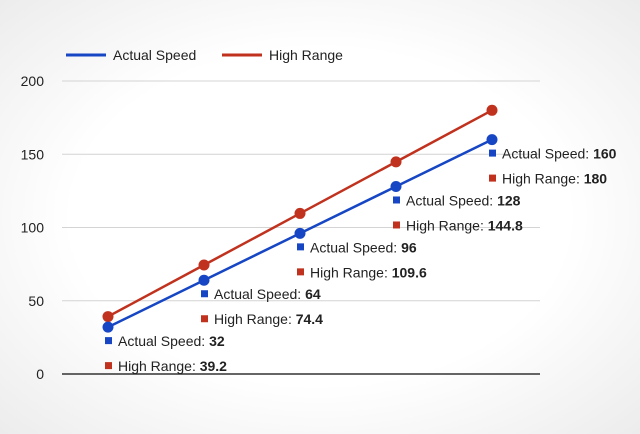  I want to click on data-label: Actual Speed: 64, so click(267, 294).